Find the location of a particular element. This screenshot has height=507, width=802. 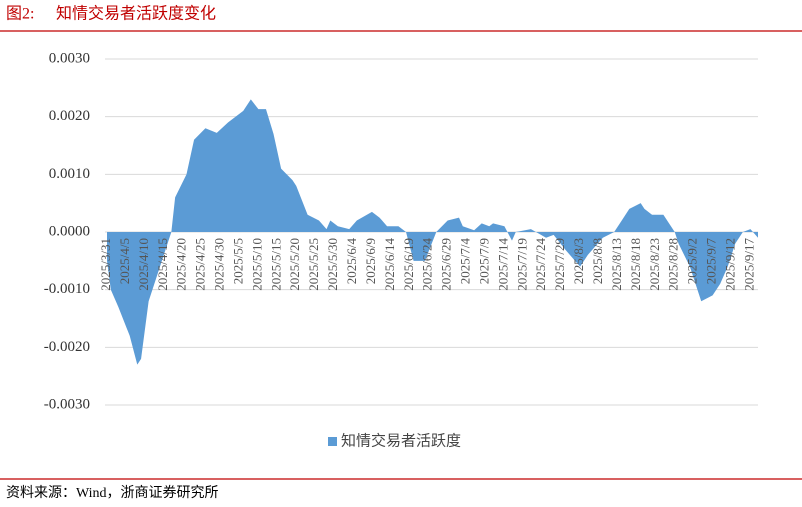

x-tick-label: 2025/7/4 is located at coordinates (465, 261).